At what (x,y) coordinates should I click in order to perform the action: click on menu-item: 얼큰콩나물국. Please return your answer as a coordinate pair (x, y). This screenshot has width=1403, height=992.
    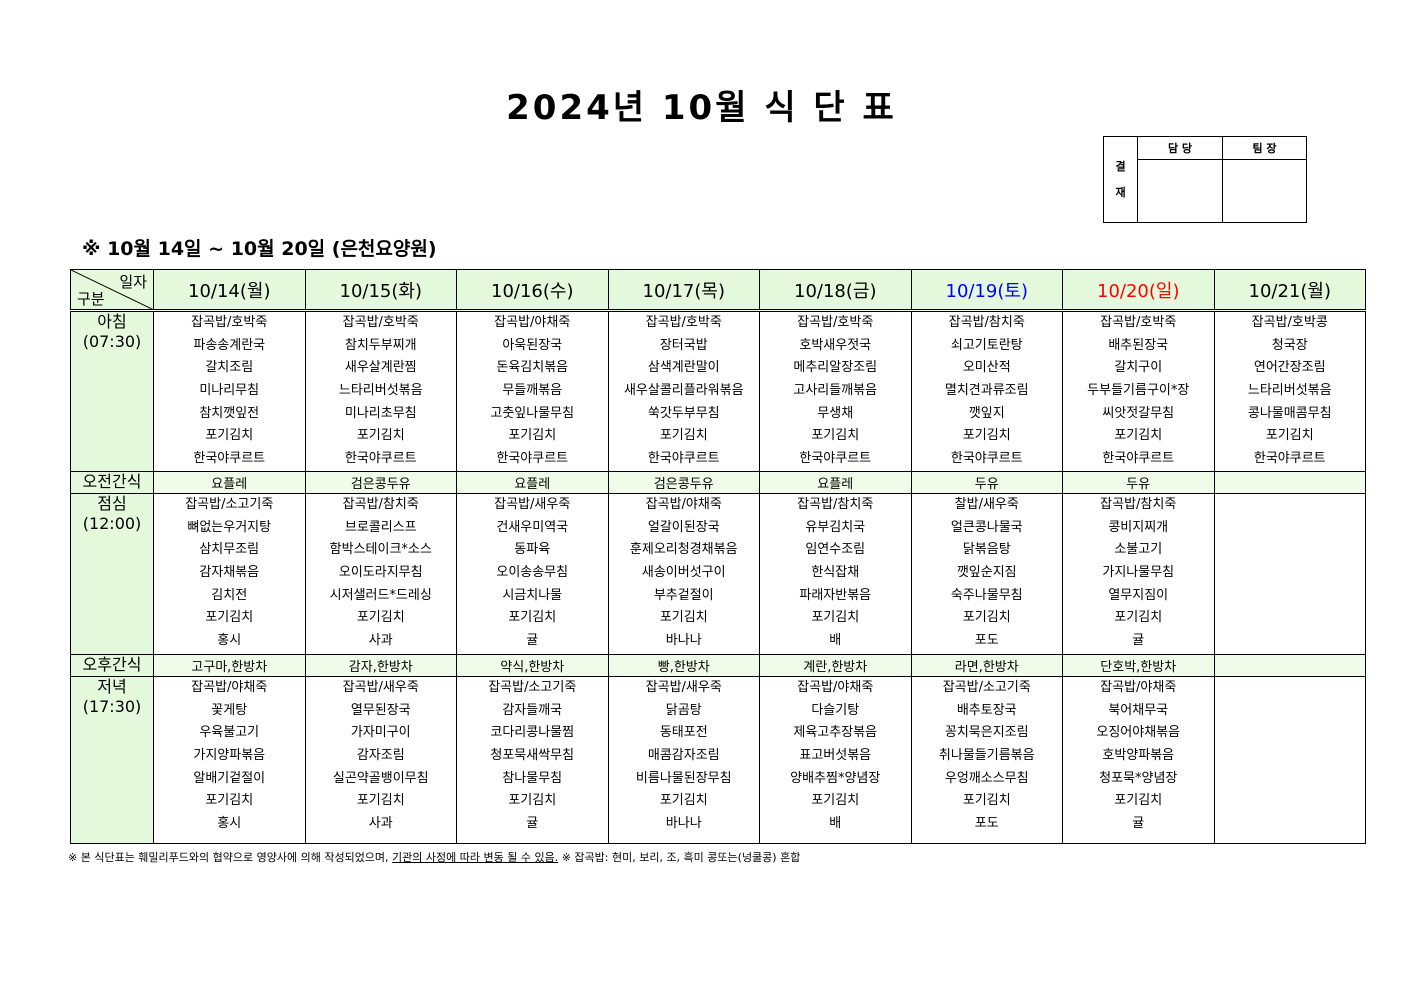
    Looking at the image, I should click on (986, 527).